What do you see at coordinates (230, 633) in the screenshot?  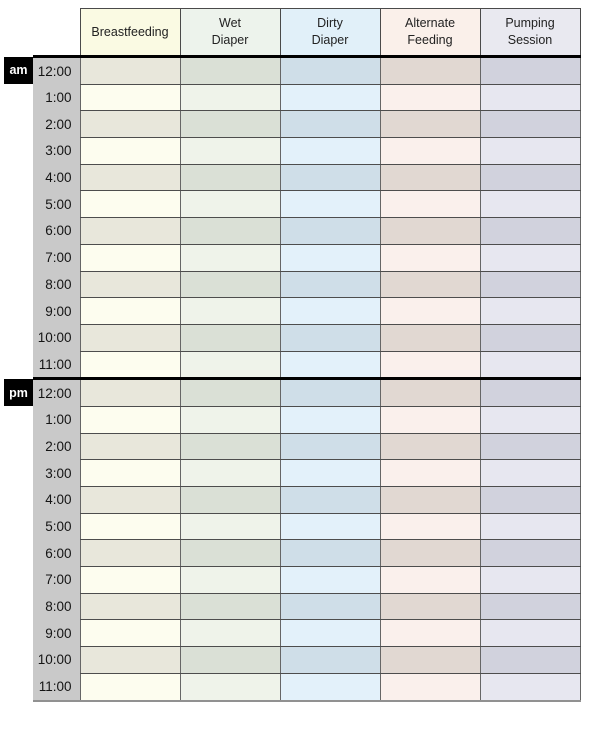 I see `entry-cell-wet-diaper-pm-9:00` at bounding box center [230, 633].